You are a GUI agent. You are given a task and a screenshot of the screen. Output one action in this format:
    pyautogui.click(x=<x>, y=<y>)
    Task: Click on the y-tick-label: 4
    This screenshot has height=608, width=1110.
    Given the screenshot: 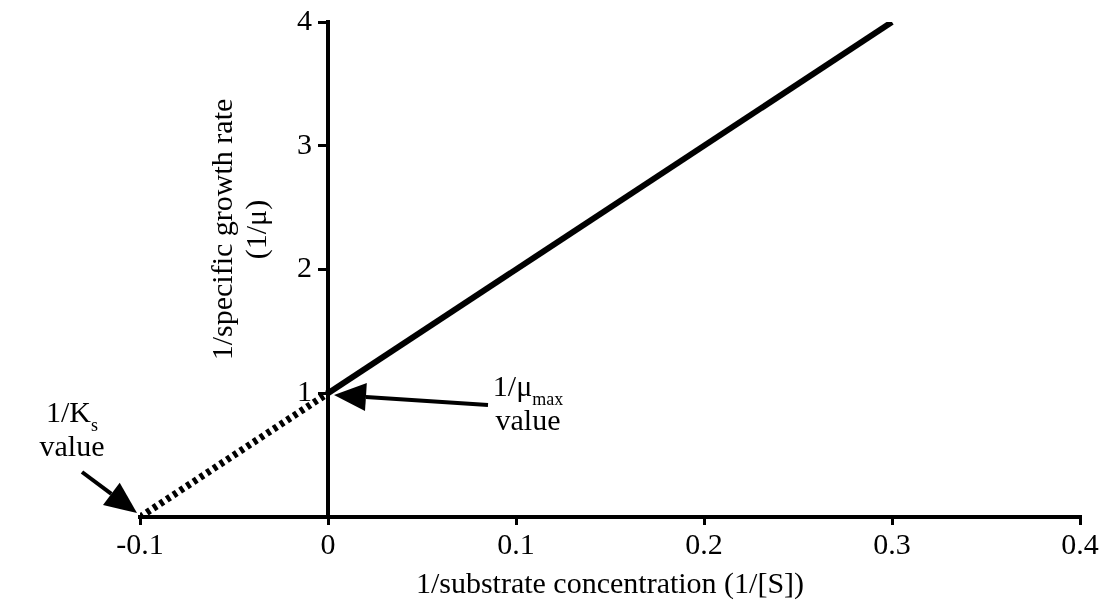 What is the action you would take?
    pyautogui.click(x=304, y=19)
    